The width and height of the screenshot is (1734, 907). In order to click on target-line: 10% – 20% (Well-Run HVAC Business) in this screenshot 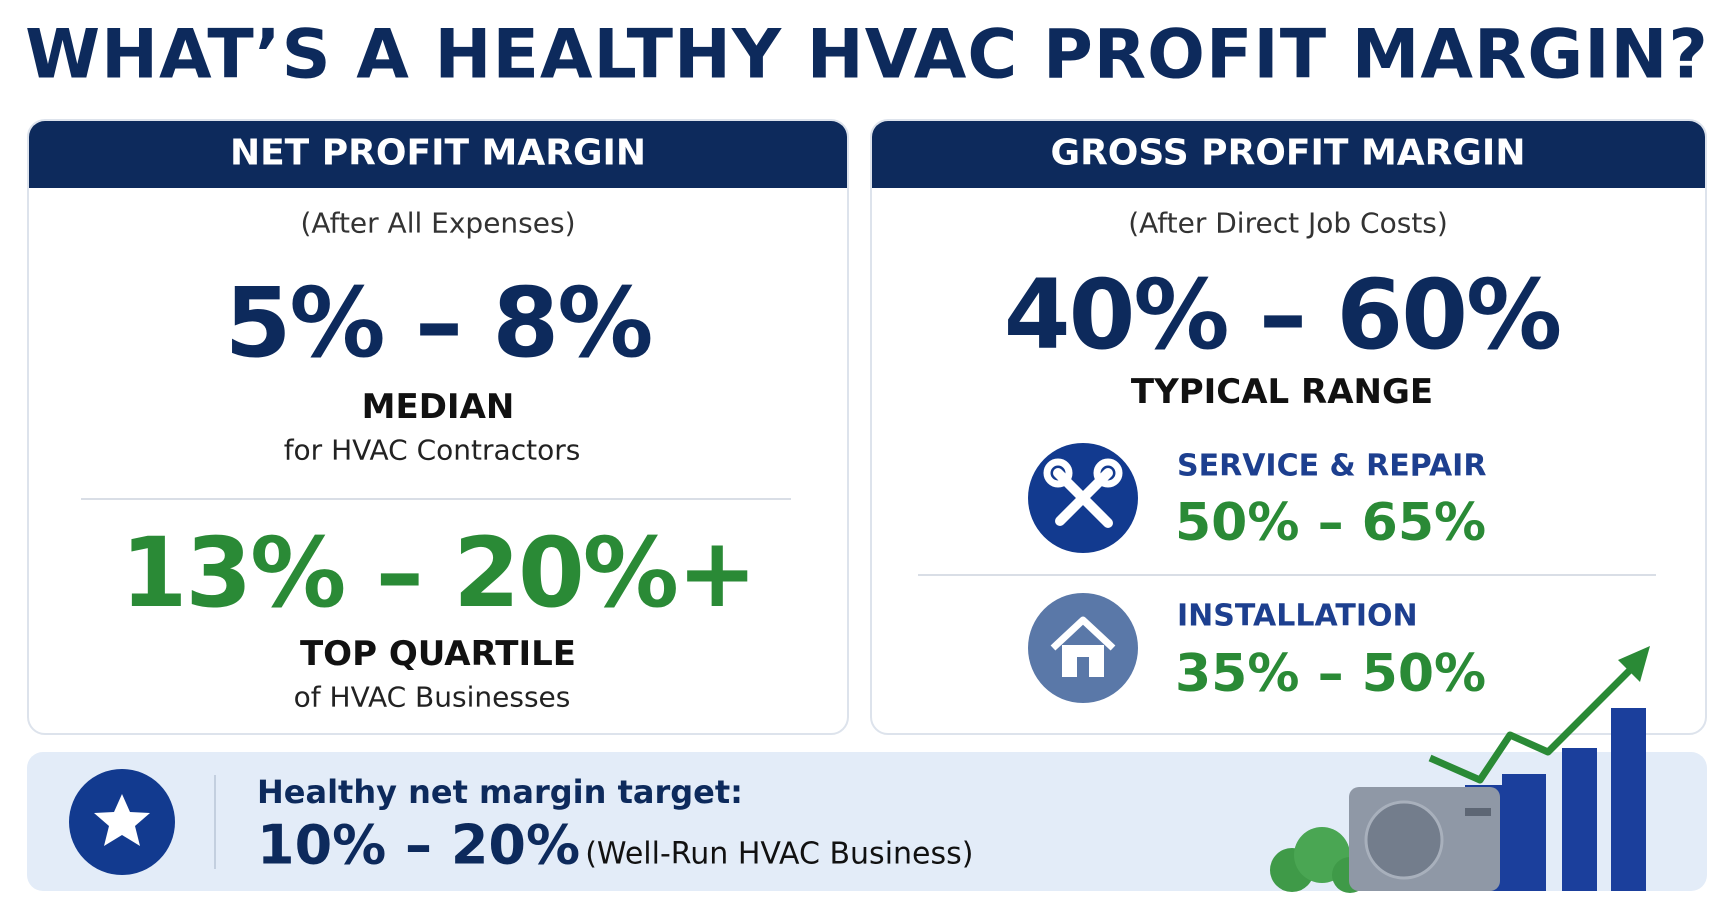, I will do `click(615, 845)`.